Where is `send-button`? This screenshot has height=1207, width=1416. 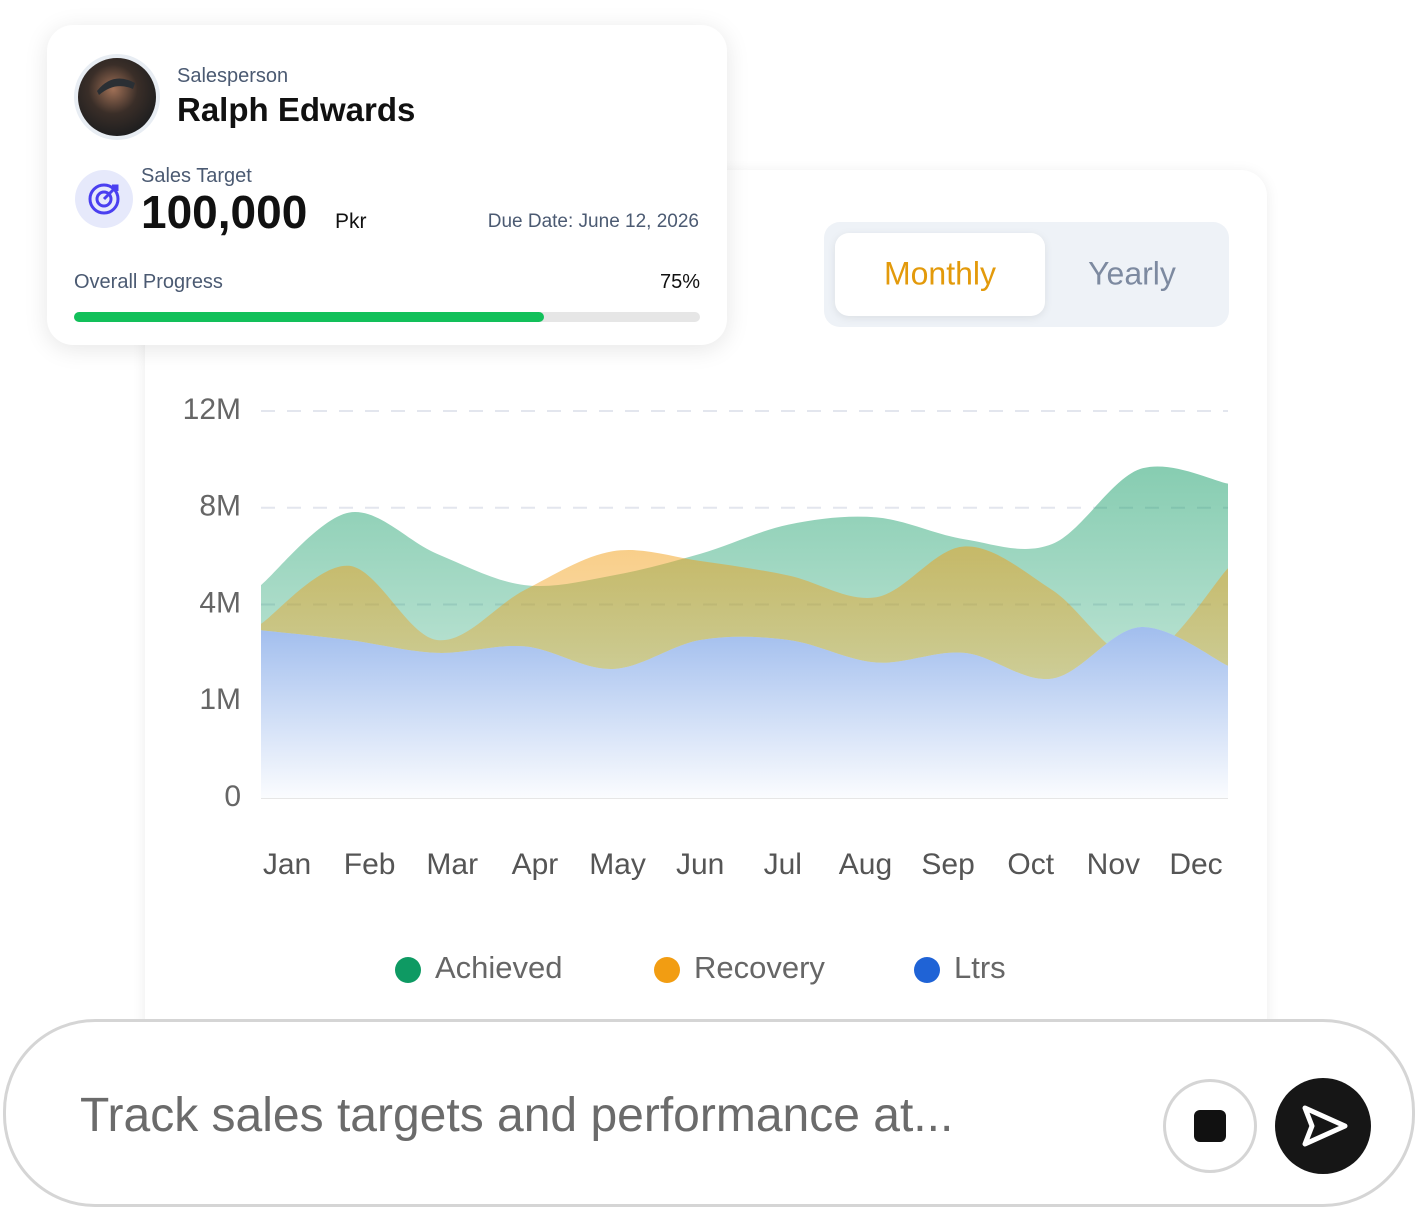 send-button is located at coordinates (1323, 1126).